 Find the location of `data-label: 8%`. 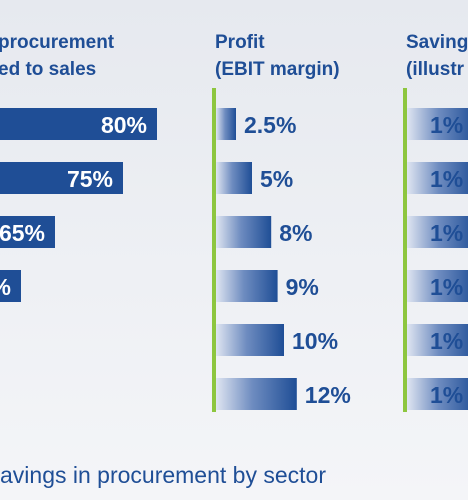

data-label: 8% is located at coordinates (295, 233).